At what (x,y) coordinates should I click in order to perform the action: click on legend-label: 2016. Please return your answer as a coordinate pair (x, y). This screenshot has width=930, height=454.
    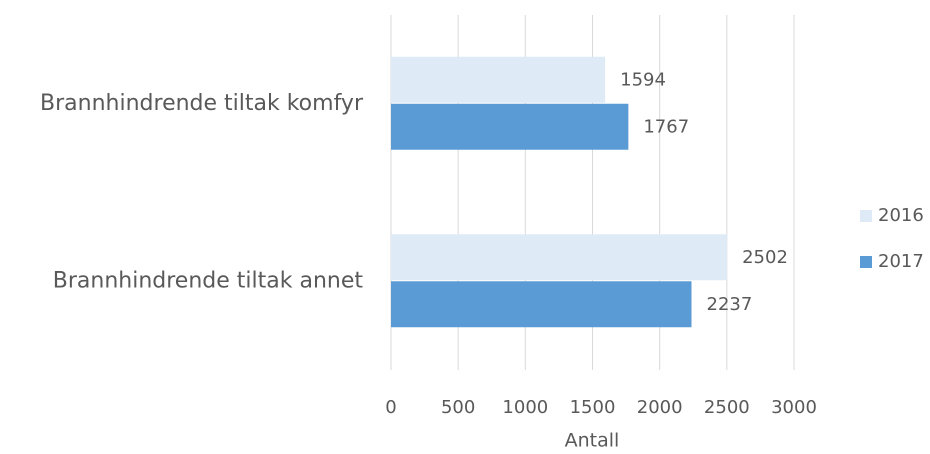
    Looking at the image, I should click on (901, 215).